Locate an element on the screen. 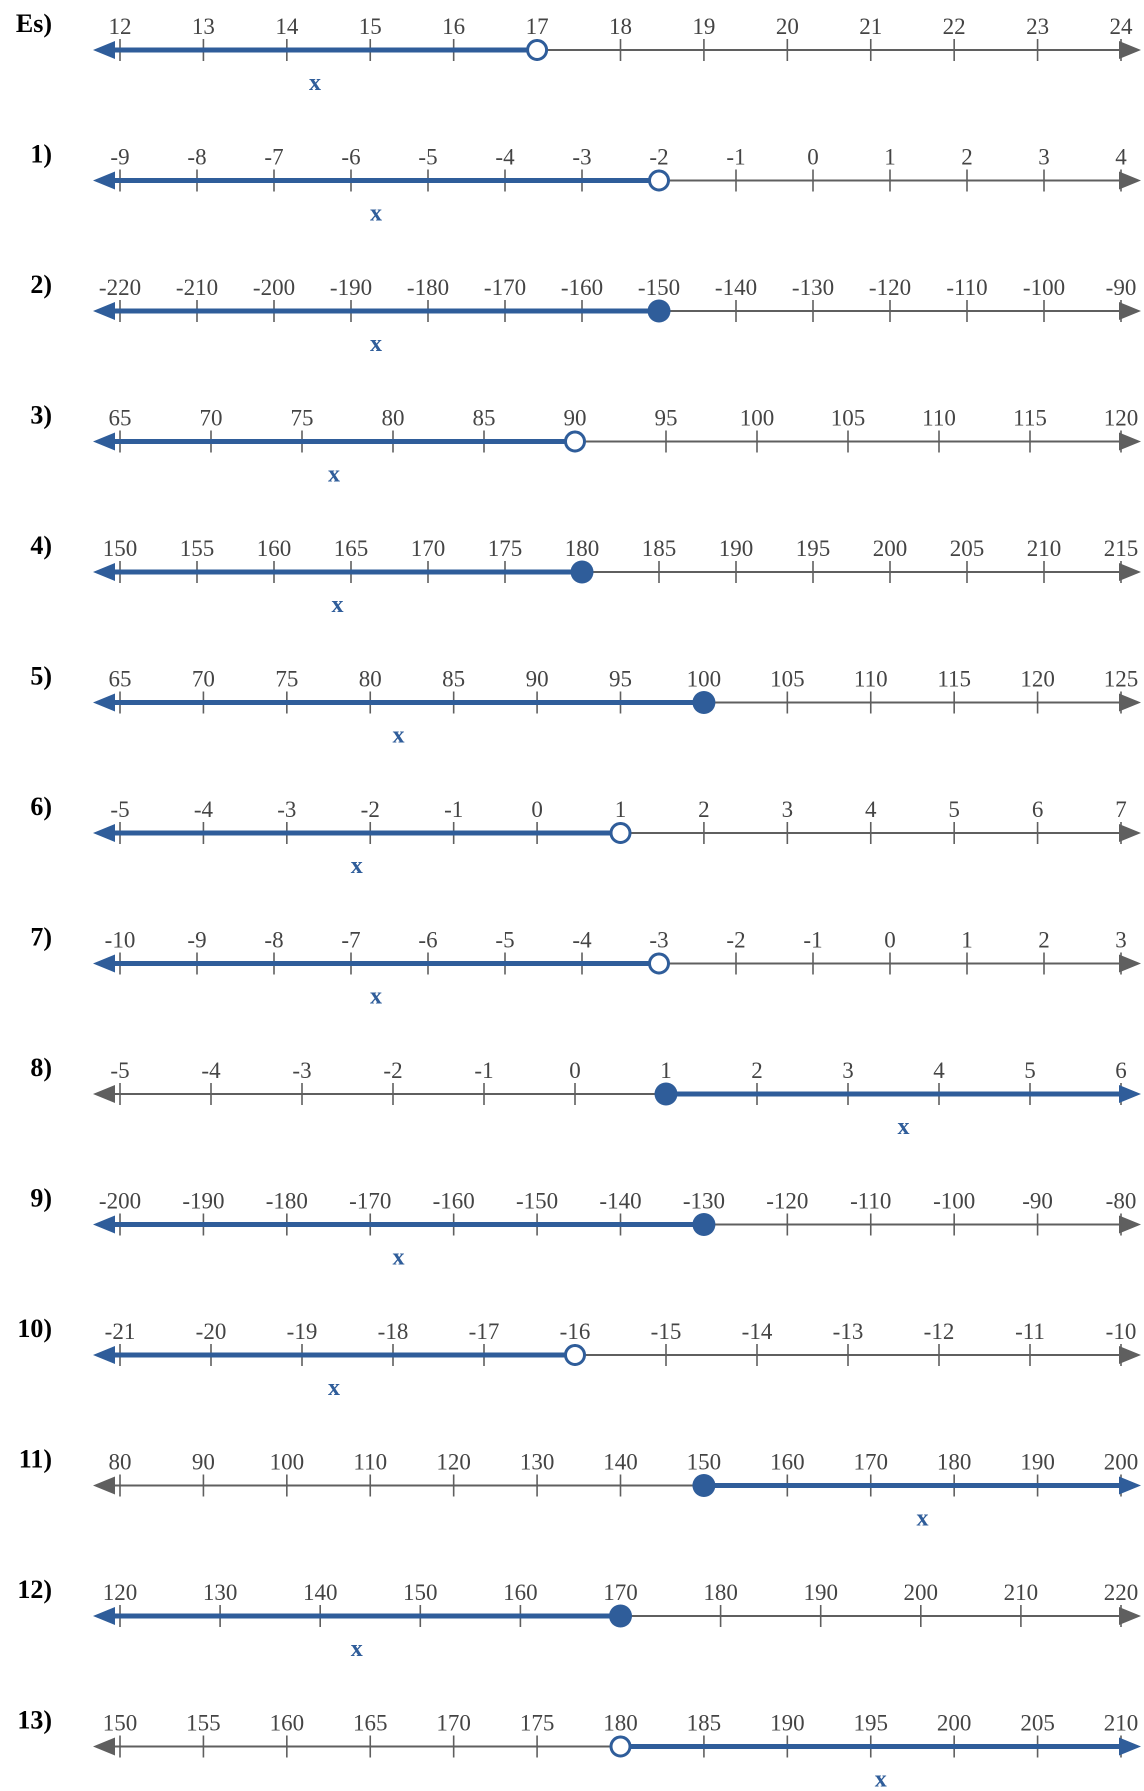 Image resolution: width=1144 pixels, height=1791 pixels. tick-label: -200 is located at coordinates (274, 287).